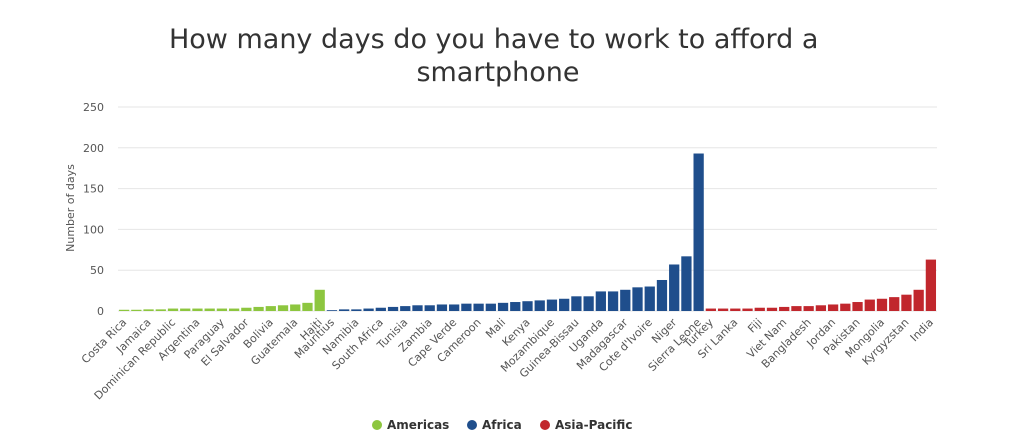 The image size is (1024, 448). I want to click on legend-label: Africa, so click(502, 425).